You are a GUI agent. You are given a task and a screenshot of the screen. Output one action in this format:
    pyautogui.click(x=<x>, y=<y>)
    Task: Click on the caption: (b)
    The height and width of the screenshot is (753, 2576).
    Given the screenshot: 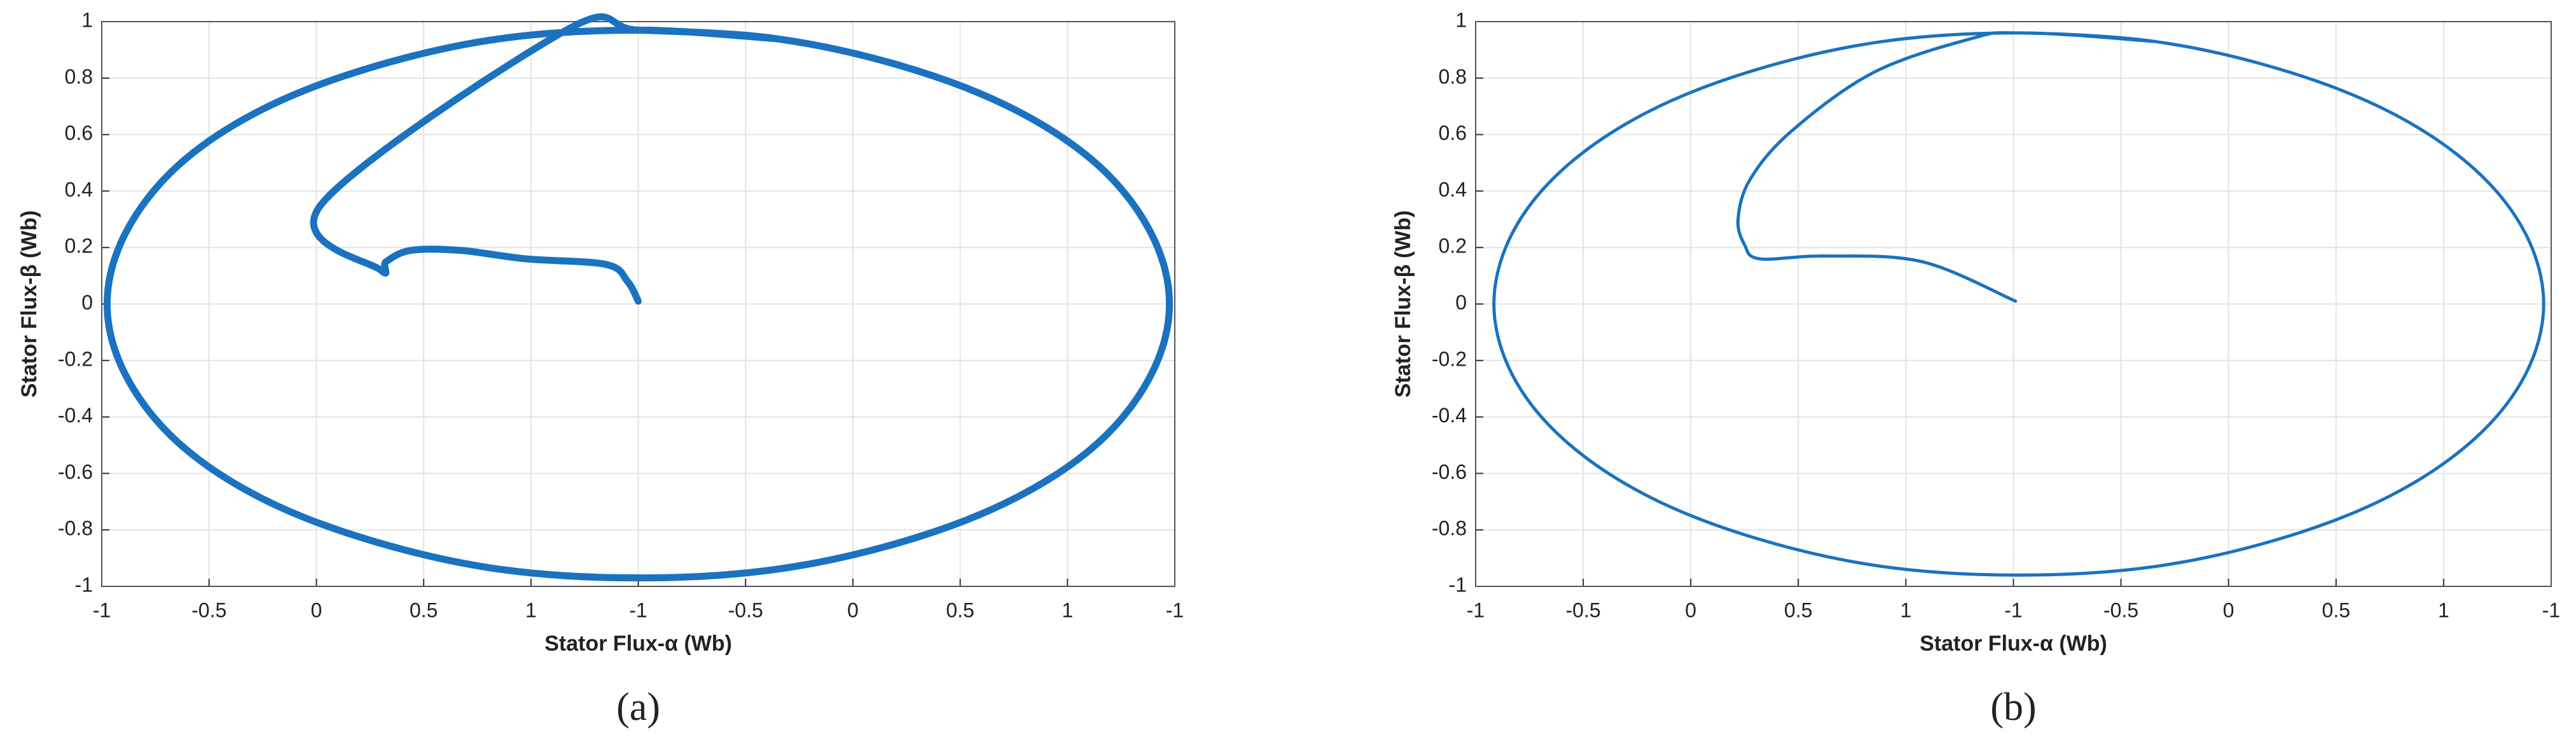 What is the action you would take?
    pyautogui.click(x=2013, y=707)
    